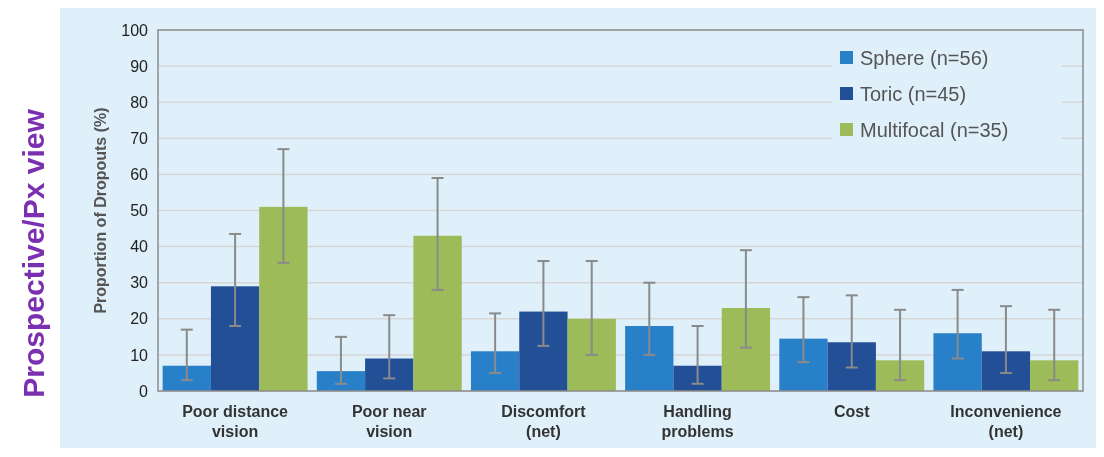 This screenshot has width=1104, height=457. I want to click on y-tick-label: 40, so click(139, 247).